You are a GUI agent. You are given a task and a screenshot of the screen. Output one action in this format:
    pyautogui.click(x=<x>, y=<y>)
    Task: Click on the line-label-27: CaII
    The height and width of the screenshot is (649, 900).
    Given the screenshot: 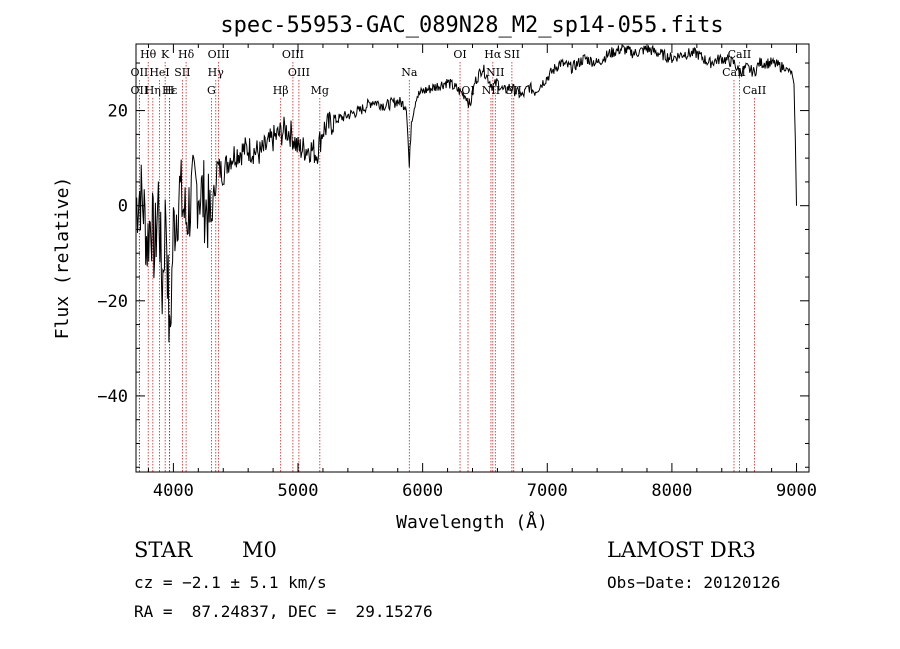 What is the action you would take?
    pyautogui.click(x=755, y=90)
    